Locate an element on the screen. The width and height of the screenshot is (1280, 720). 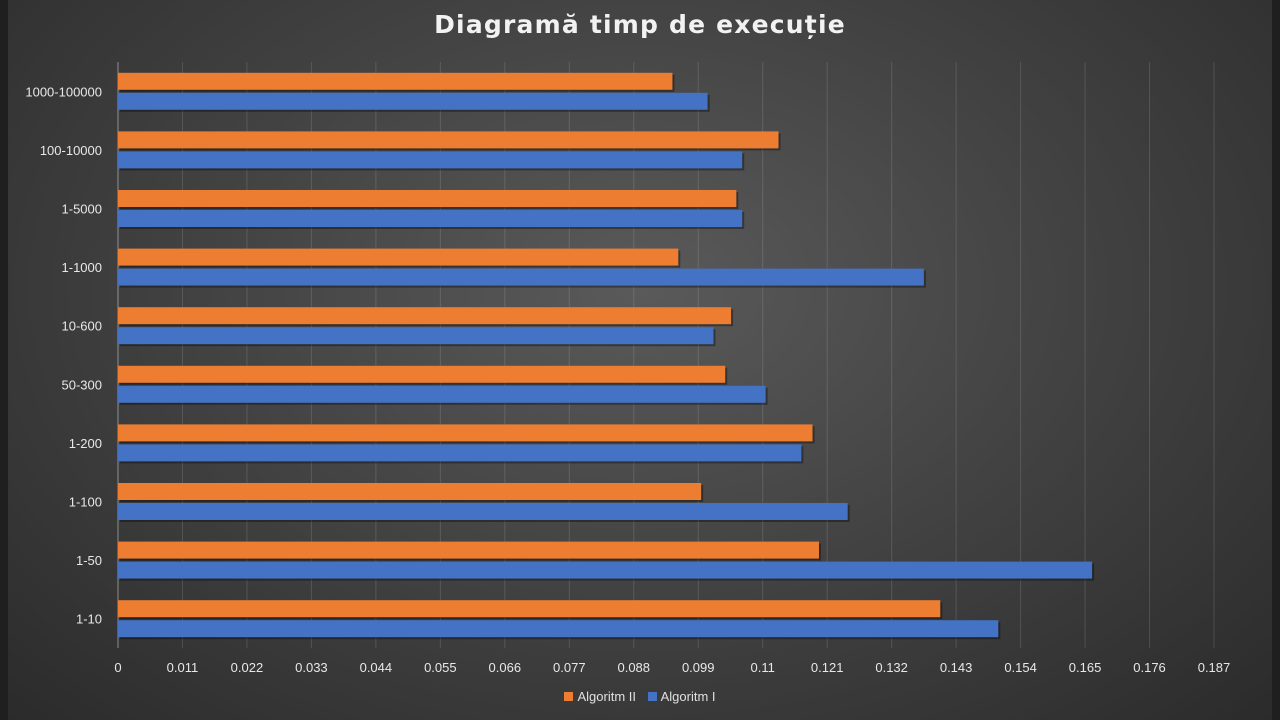
category-label: 1-10 is located at coordinates (89, 619).